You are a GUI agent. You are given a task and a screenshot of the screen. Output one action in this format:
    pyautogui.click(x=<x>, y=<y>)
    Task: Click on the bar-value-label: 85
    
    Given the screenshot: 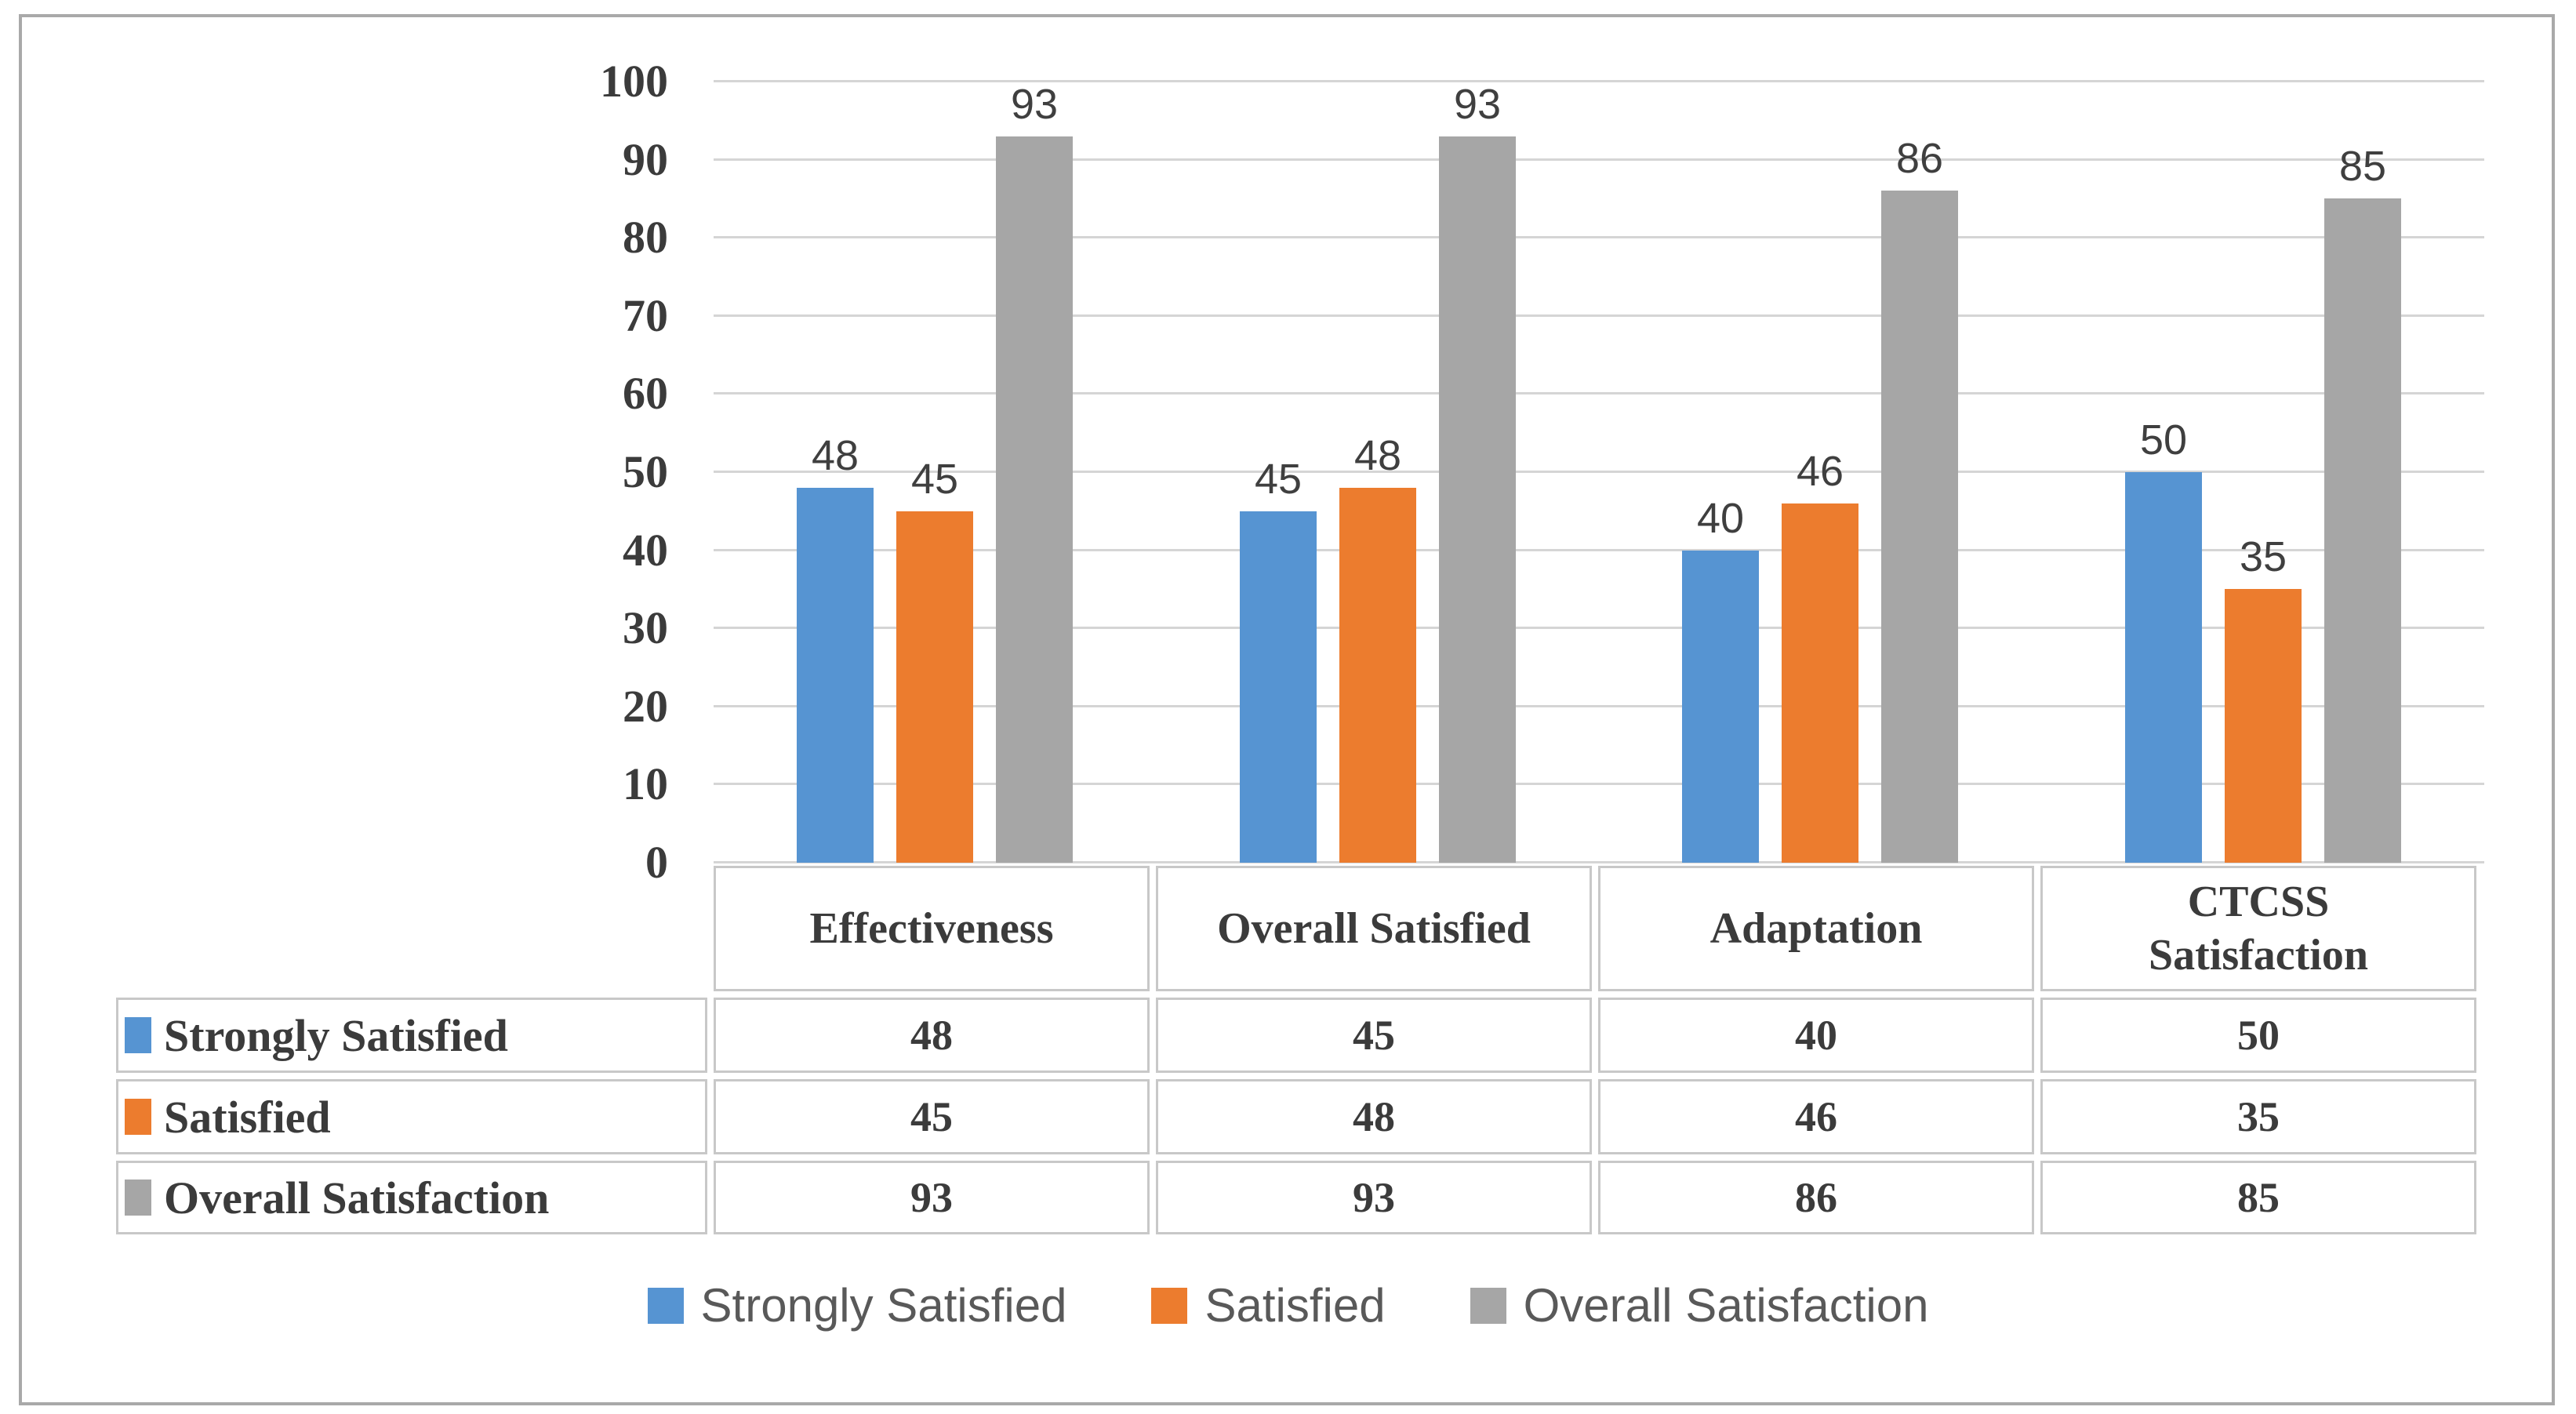 What is the action you would take?
    pyautogui.click(x=2362, y=166)
    